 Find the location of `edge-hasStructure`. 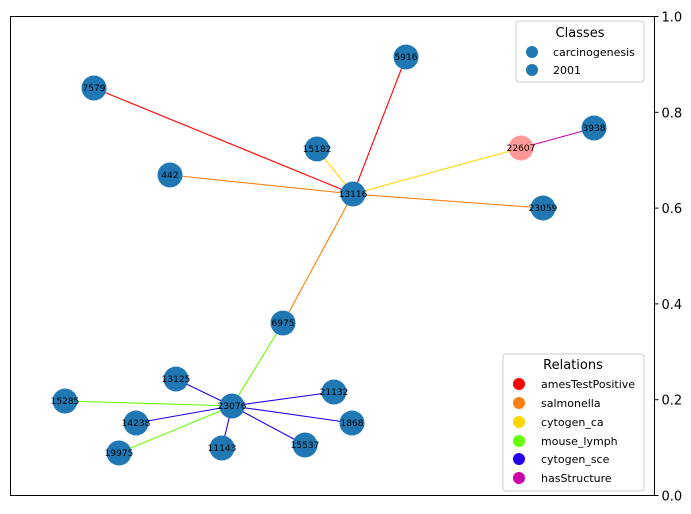

edge-hasStructure is located at coordinates (557, 138).